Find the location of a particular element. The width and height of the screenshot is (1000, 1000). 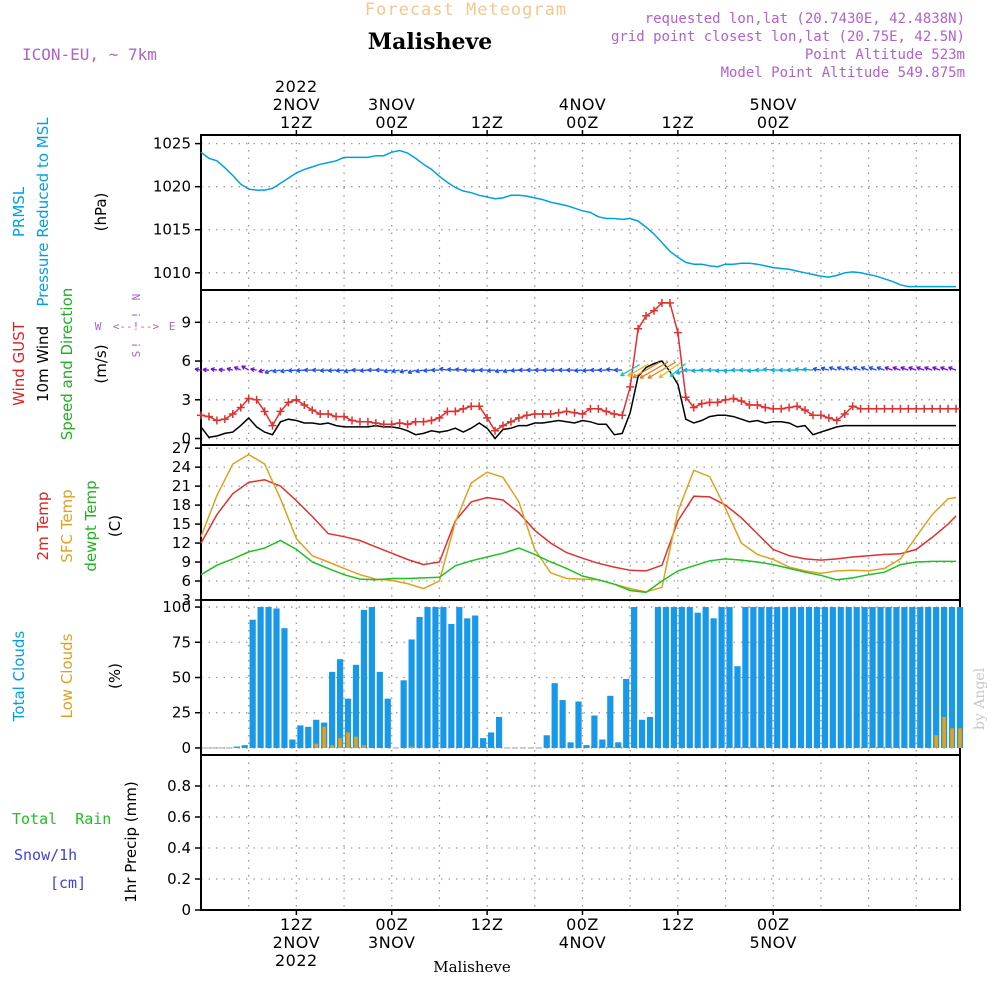

panel-pressure: 1010 1015 1020 1025 is located at coordinates (557, 212).